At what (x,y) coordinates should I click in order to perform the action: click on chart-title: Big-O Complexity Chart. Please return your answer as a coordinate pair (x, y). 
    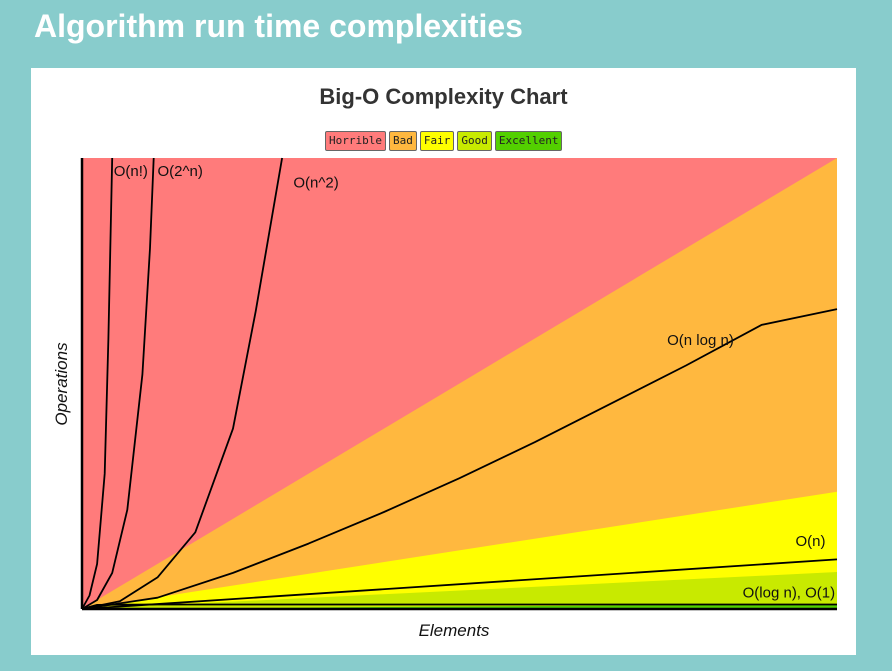
    Looking at the image, I should click on (443, 96).